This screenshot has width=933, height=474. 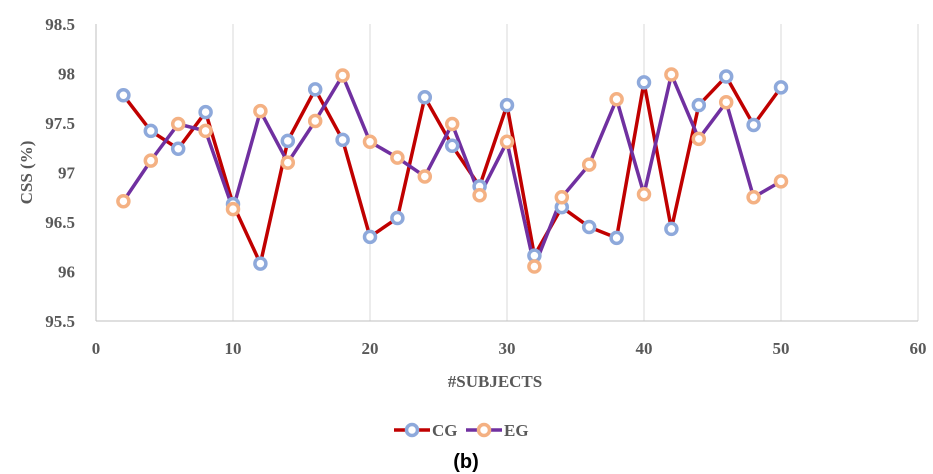 What do you see at coordinates (461, 430) in the screenshot?
I see `legend: CG EG` at bounding box center [461, 430].